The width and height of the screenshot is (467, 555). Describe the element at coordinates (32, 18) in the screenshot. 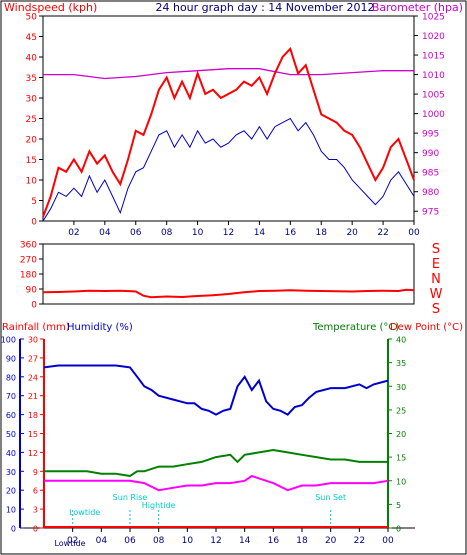

I see `wind-y-tick-label: 50` at that location.